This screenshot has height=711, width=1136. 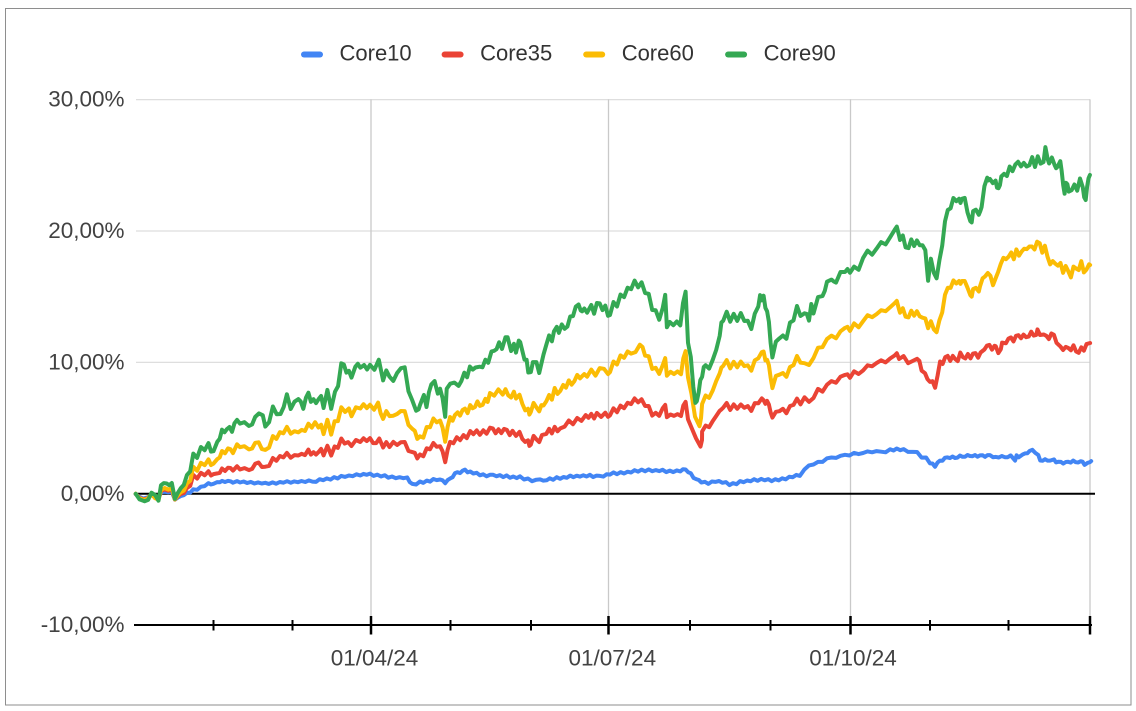 What do you see at coordinates (658, 53) in the screenshot?
I see `svg-text: Core60` at bounding box center [658, 53].